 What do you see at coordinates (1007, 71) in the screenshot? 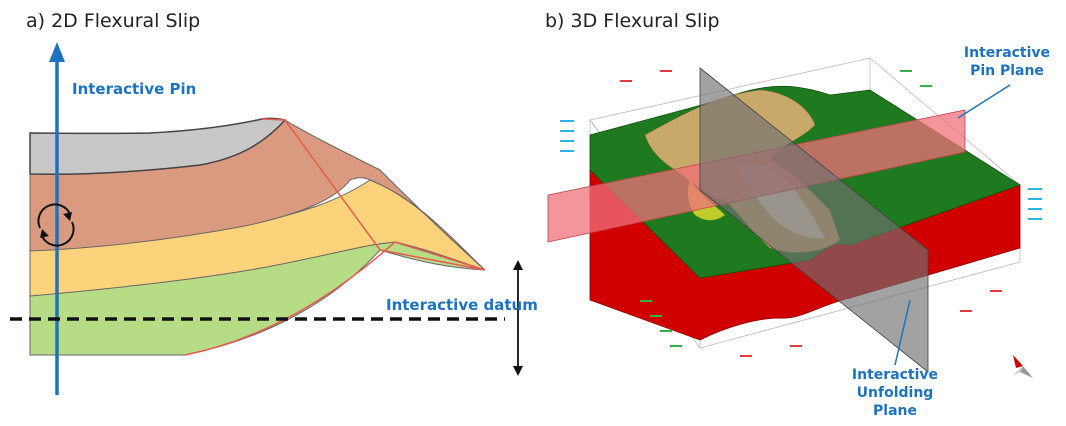
I see `pin-plane-label-line2: Pin Plane` at bounding box center [1007, 71].